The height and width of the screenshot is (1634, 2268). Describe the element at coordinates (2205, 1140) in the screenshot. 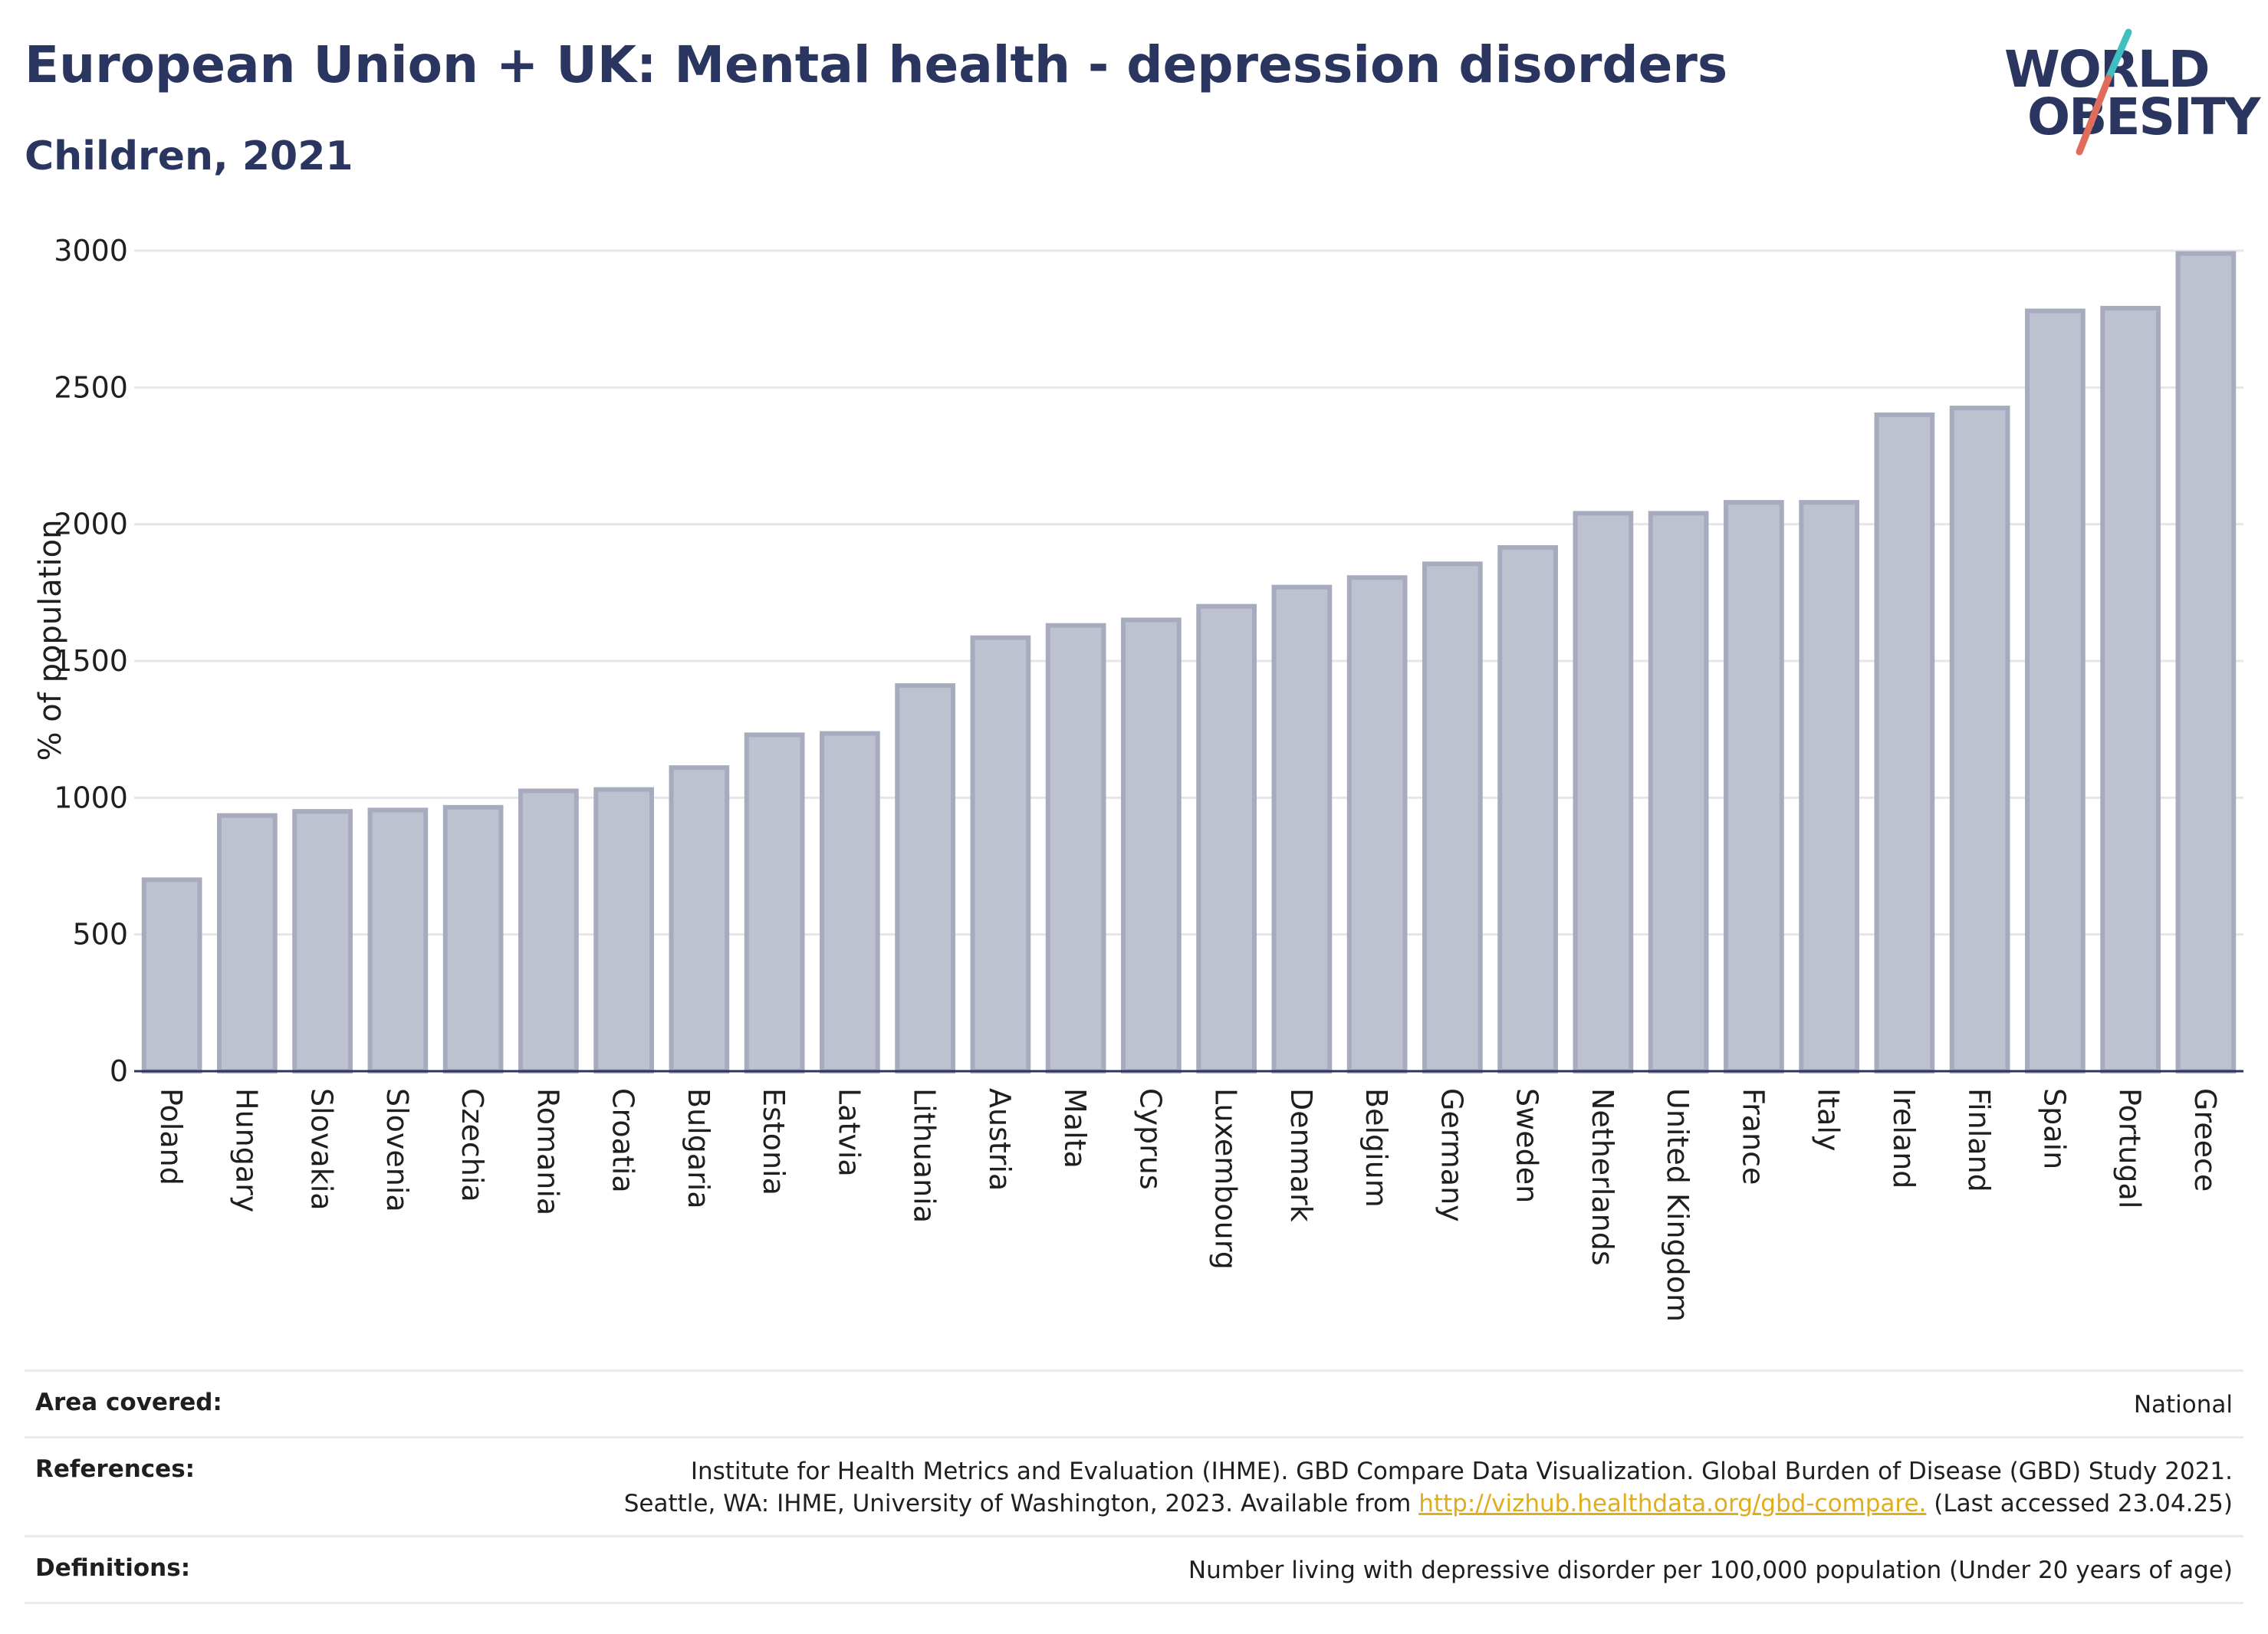

I see `x-tick-label: Greece` at that location.